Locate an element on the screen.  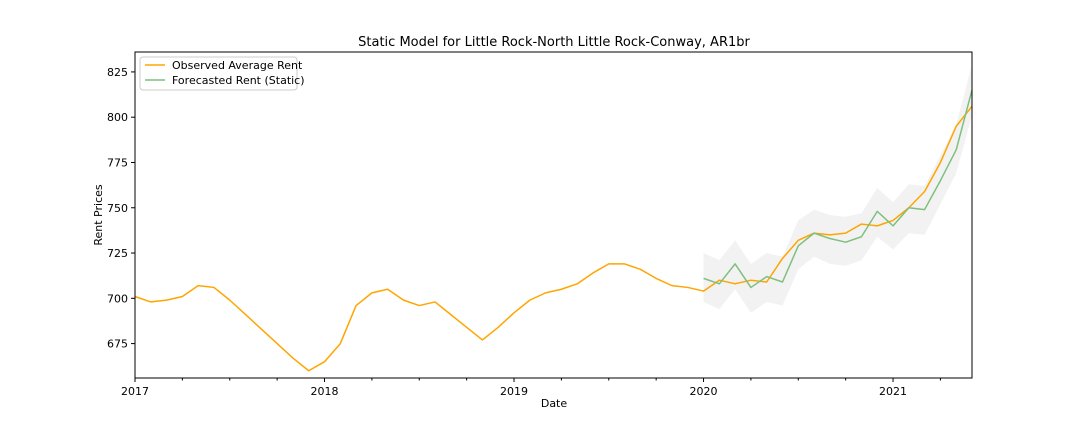
legend-label-observed: Observed Average Rent is located at coordinates (237, 65).